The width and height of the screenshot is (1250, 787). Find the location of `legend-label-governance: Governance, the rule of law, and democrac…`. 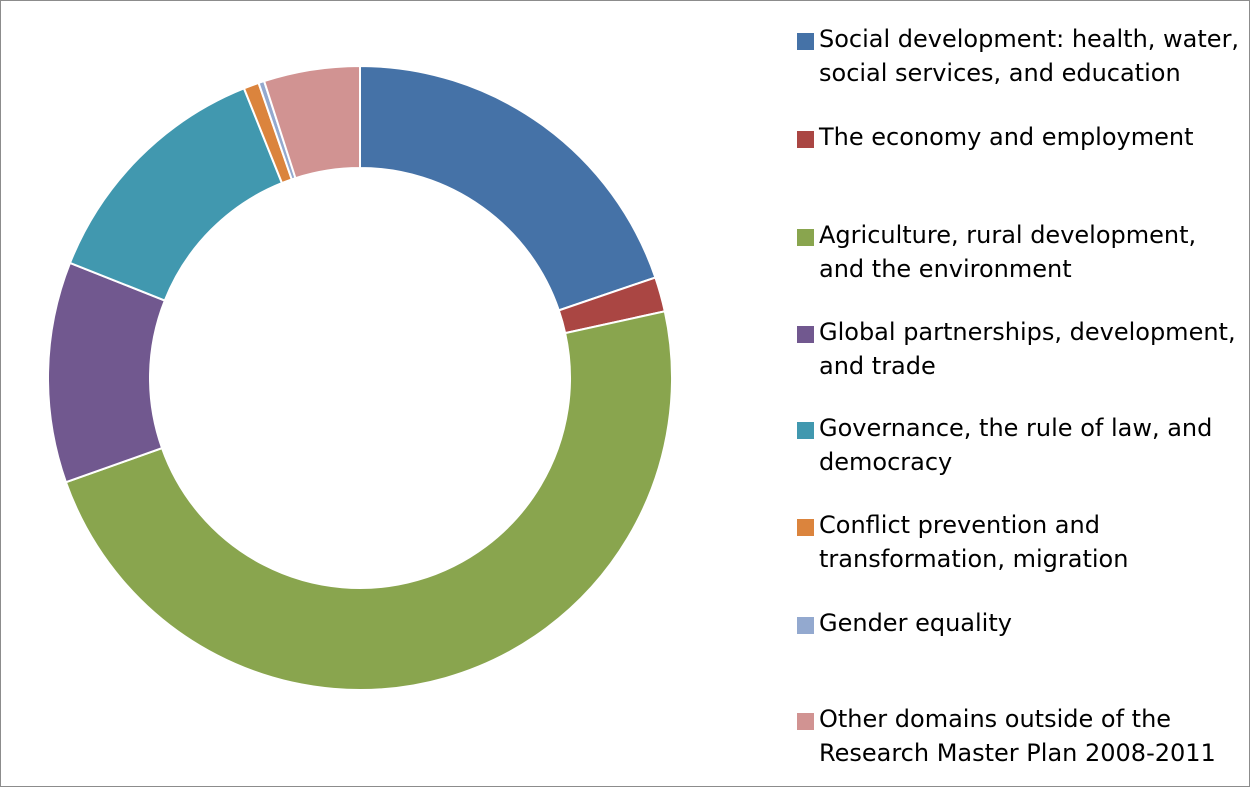

legend-label-governance: Governance, the rule of law, and democrac… is located at coordinates (1016, 445).